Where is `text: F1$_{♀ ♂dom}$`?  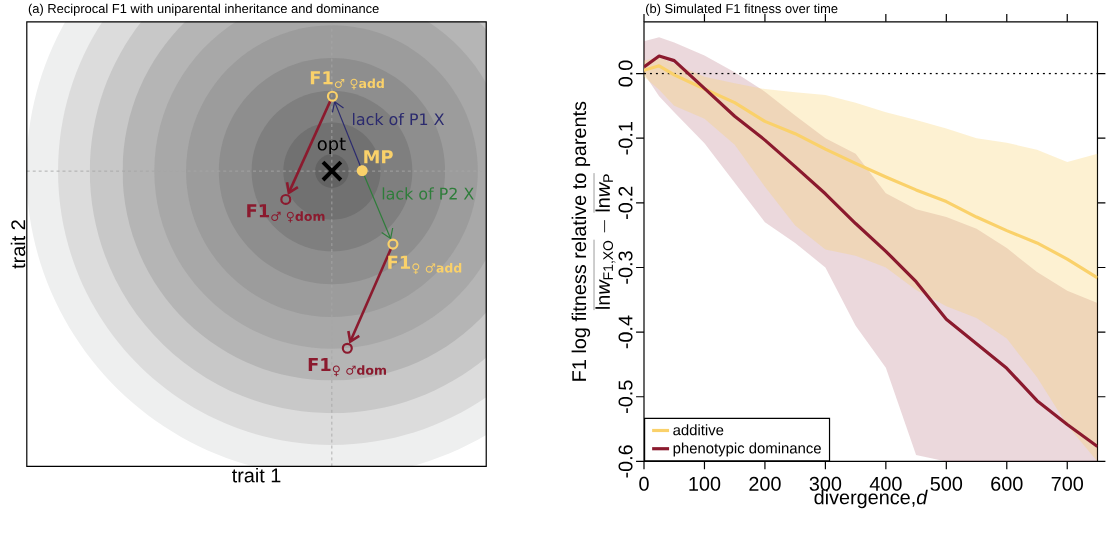
text: F1$_{♀ ♂dom}$ is located at coordinates (347, 367).